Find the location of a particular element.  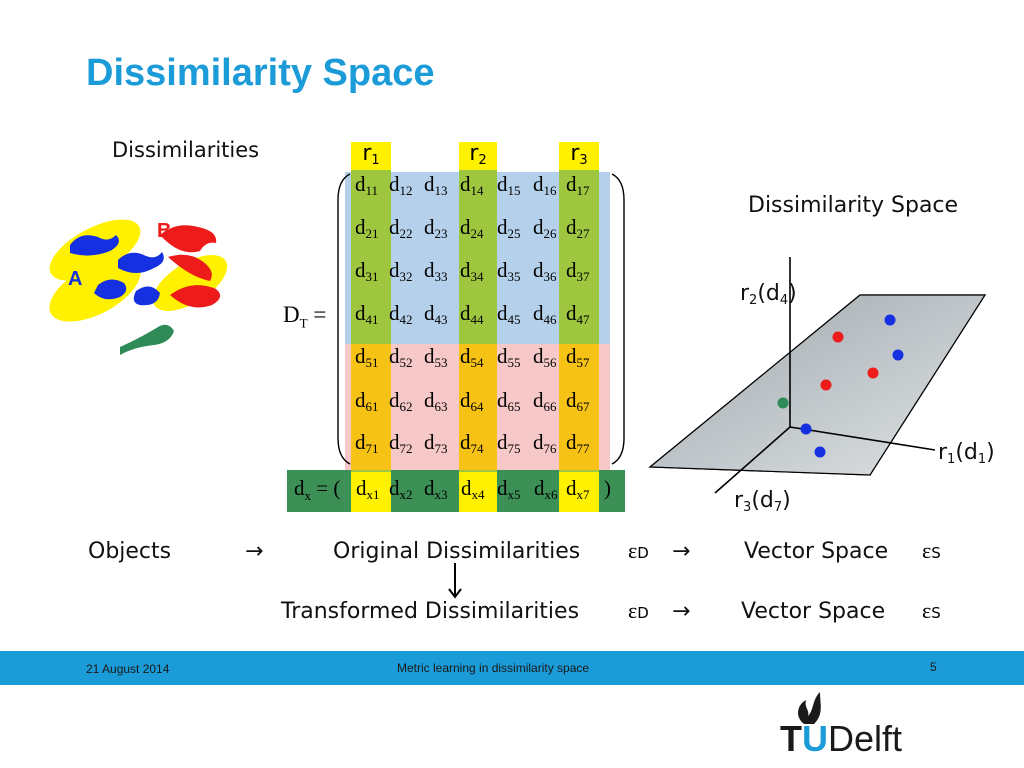

matrix-cell: d61 is located at coordinates (367, 401).